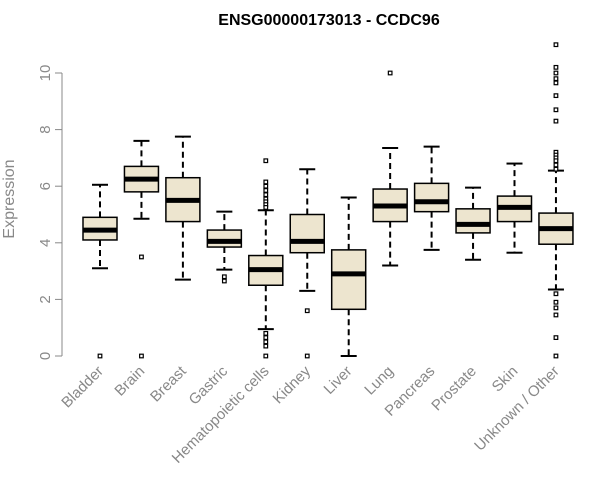 The image size is (600, 500). What do you see at coordinates (82, 387) in the screenshot?
I see `x-category-label: Bladder` at bounding box center [82, 387].